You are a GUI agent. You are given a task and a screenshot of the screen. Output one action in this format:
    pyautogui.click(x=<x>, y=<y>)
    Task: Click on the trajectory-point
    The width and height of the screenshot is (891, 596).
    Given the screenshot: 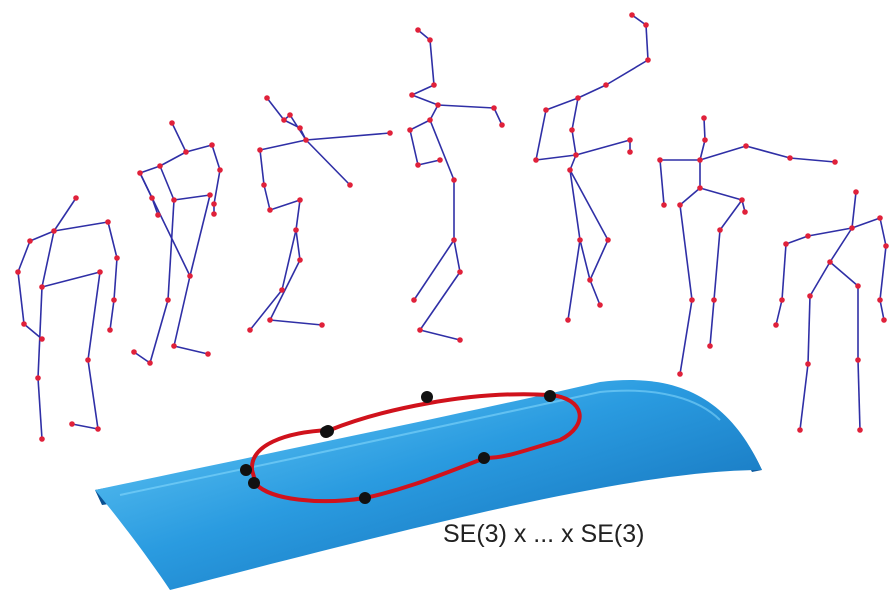 What is the action you would take?
    pyautogui.click(x=246, y=470)
    